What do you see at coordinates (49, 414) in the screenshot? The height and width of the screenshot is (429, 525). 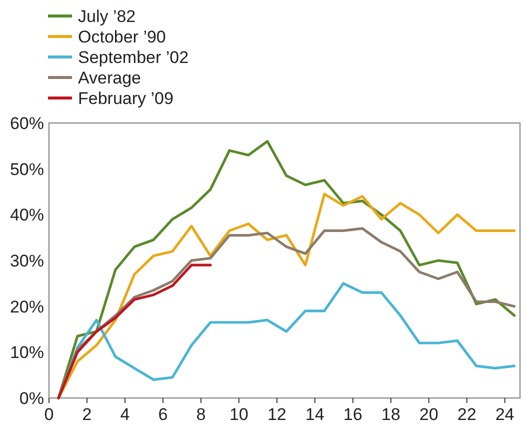 I see `x-tick-label: 0` at bounding box center [49, 414].